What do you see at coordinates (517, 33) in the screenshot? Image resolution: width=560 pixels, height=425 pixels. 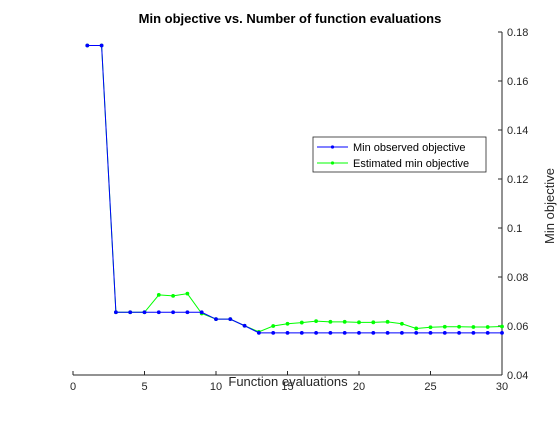 I see `y-tick-label: 0.18` at bounding box center [517, 33].